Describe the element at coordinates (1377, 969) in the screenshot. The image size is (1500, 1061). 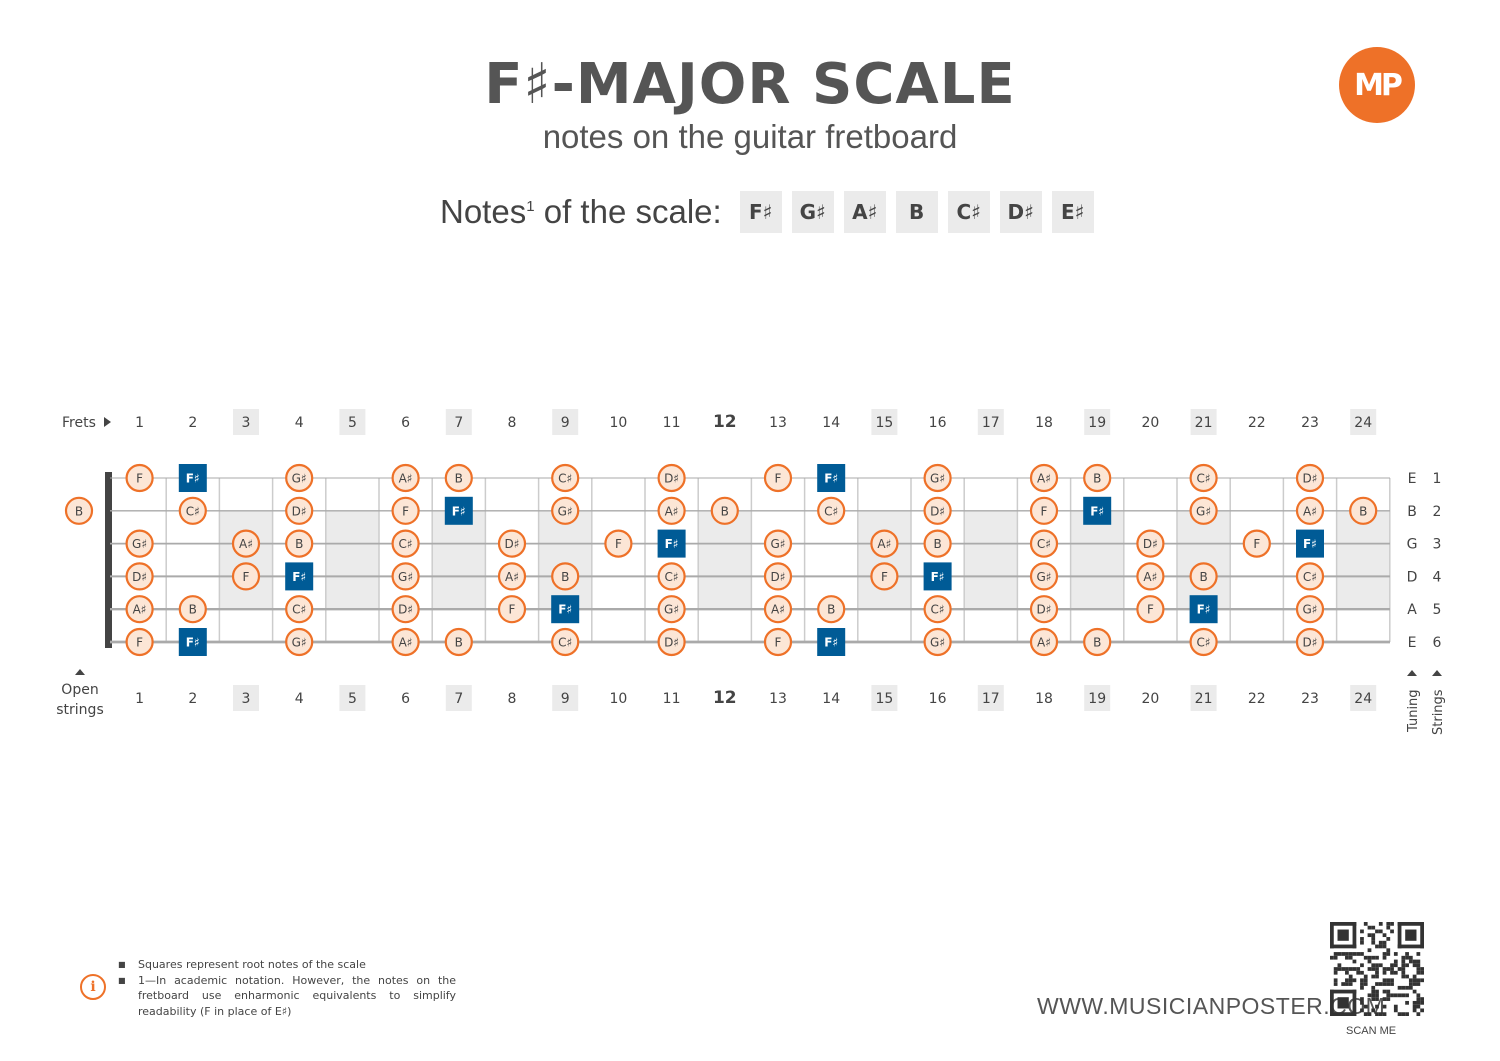
I see `qr-code` at that location.